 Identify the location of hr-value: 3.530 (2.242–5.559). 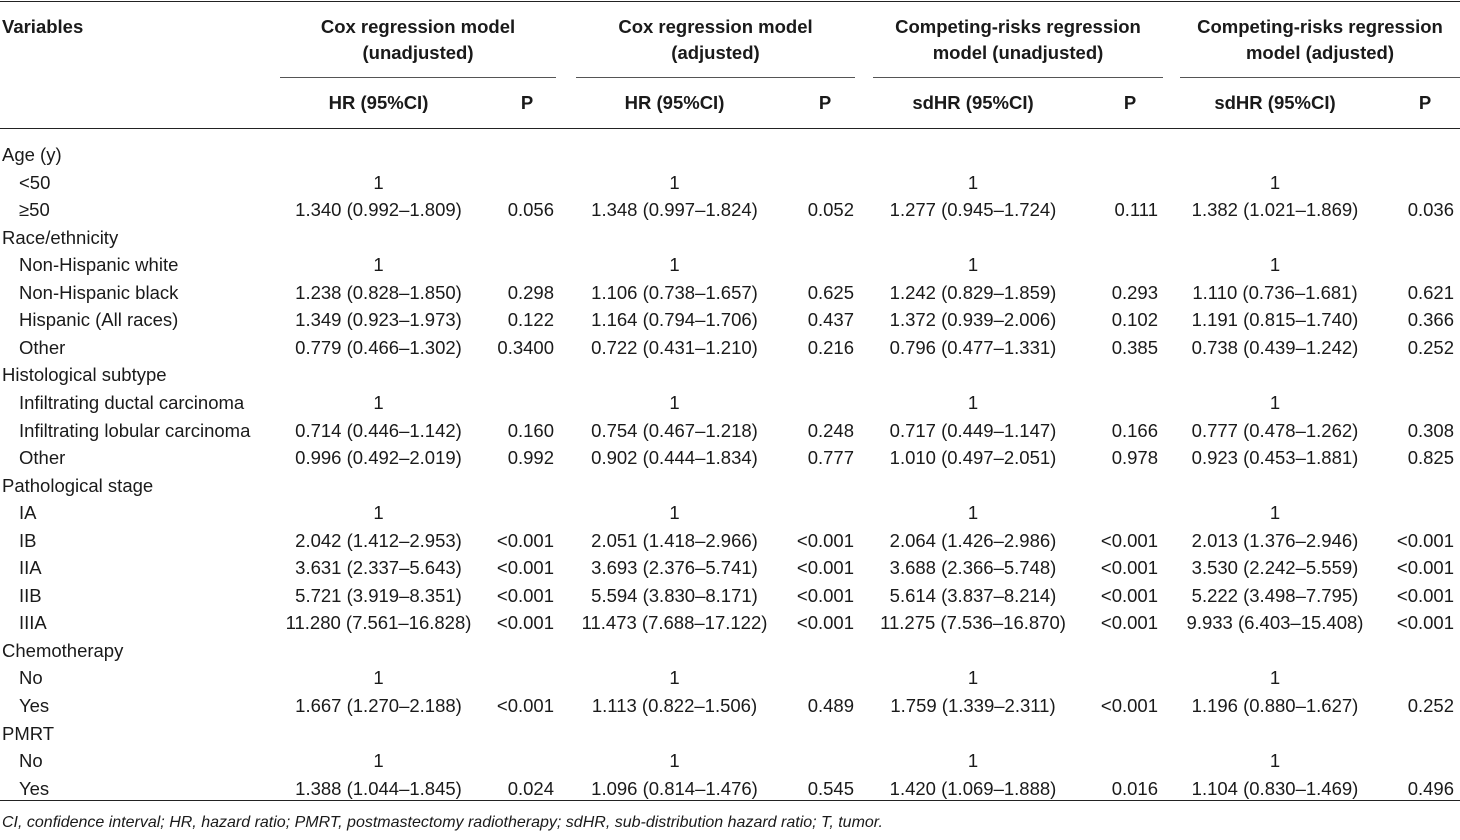
(1275, 568).